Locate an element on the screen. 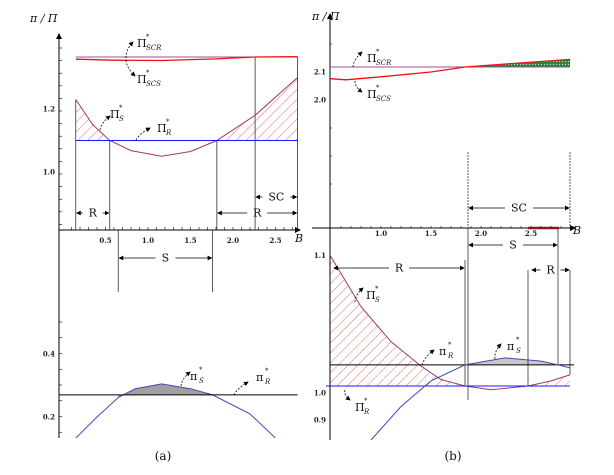 The height and width of the screenshot is (475, 614). annotation-subscript: SCR is located at coordinates (384, 63).